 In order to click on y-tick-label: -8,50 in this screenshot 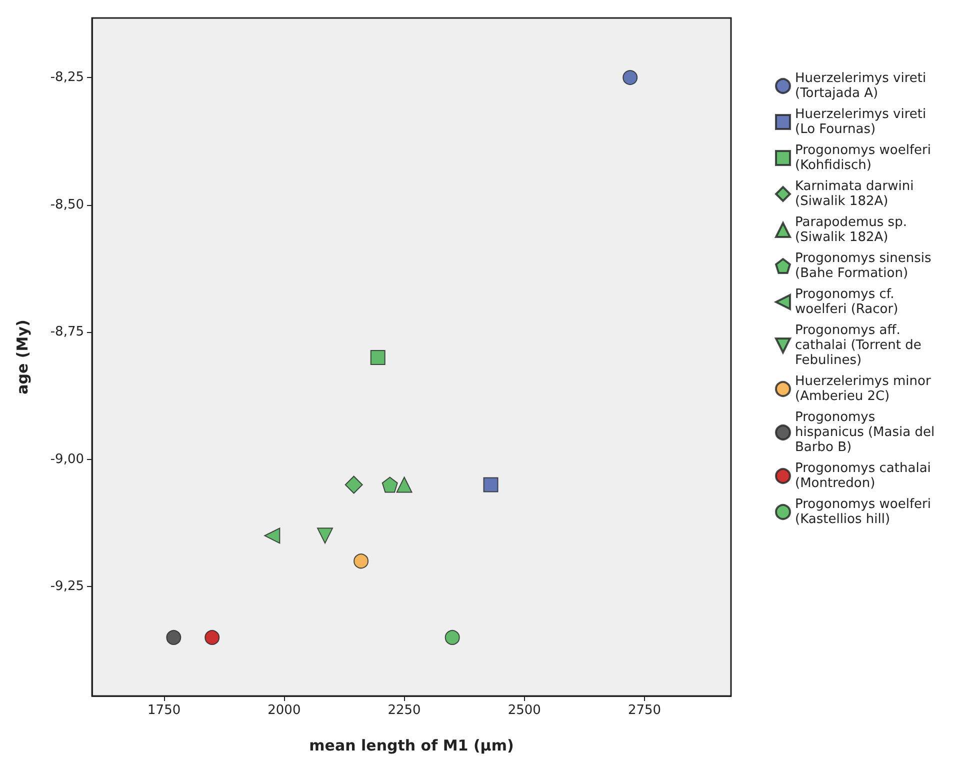, I will do `click(67, 204)`.